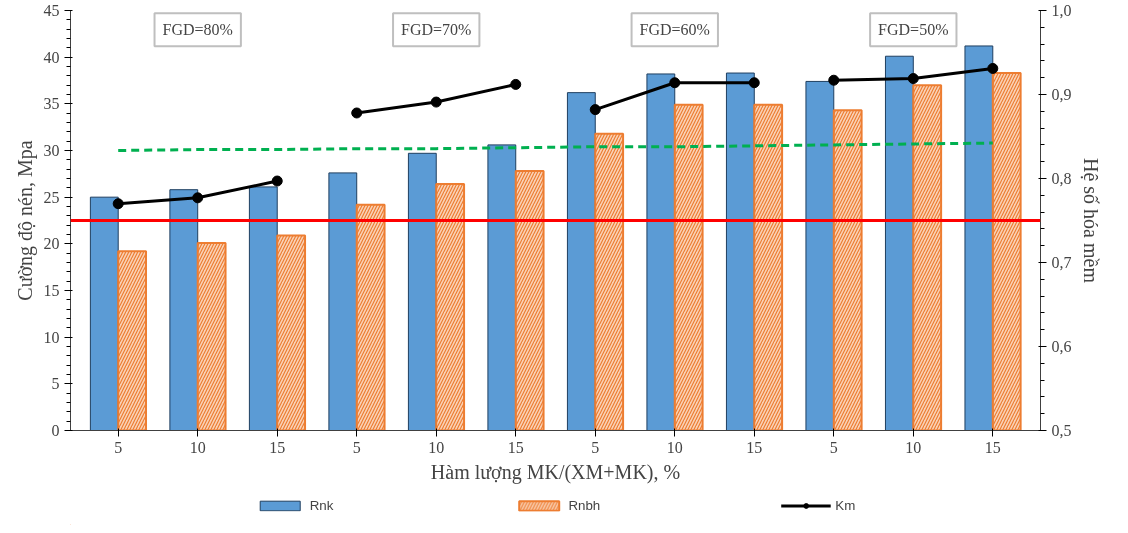 This screenshot has height=533, width=1128. Describe the element at coordinates (51, 57) in the screenshot. I see `y-tick-label: 40` at that location.